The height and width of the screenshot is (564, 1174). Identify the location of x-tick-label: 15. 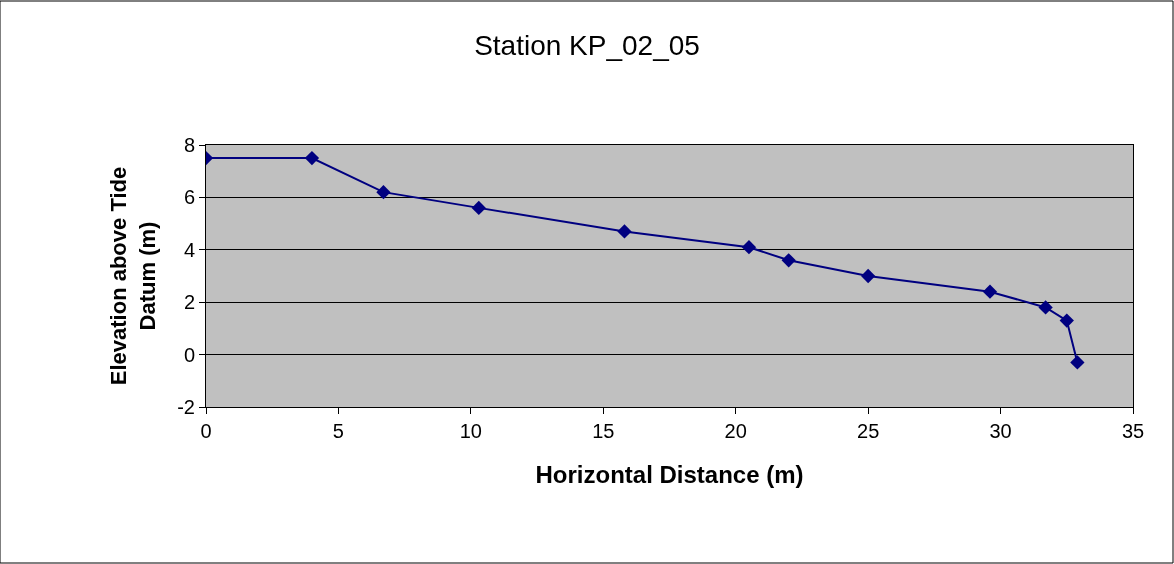
(603, 431).